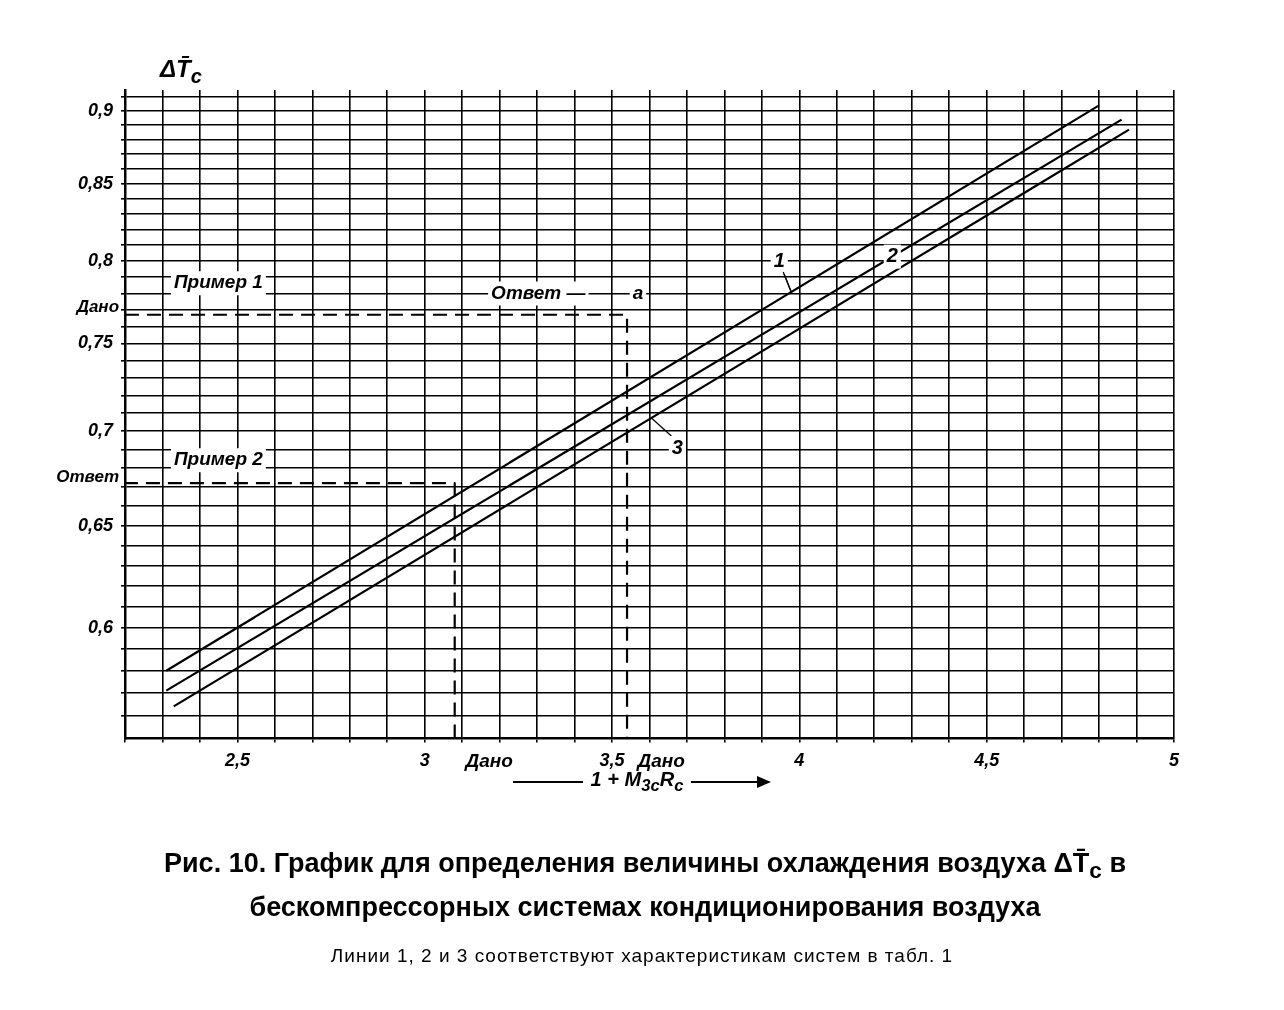 This screenshot has height=1010, width=1284. Describe the element at coordinates (101, 626) in the screenshot. I see `y-tick-label: 0,6` at that location.